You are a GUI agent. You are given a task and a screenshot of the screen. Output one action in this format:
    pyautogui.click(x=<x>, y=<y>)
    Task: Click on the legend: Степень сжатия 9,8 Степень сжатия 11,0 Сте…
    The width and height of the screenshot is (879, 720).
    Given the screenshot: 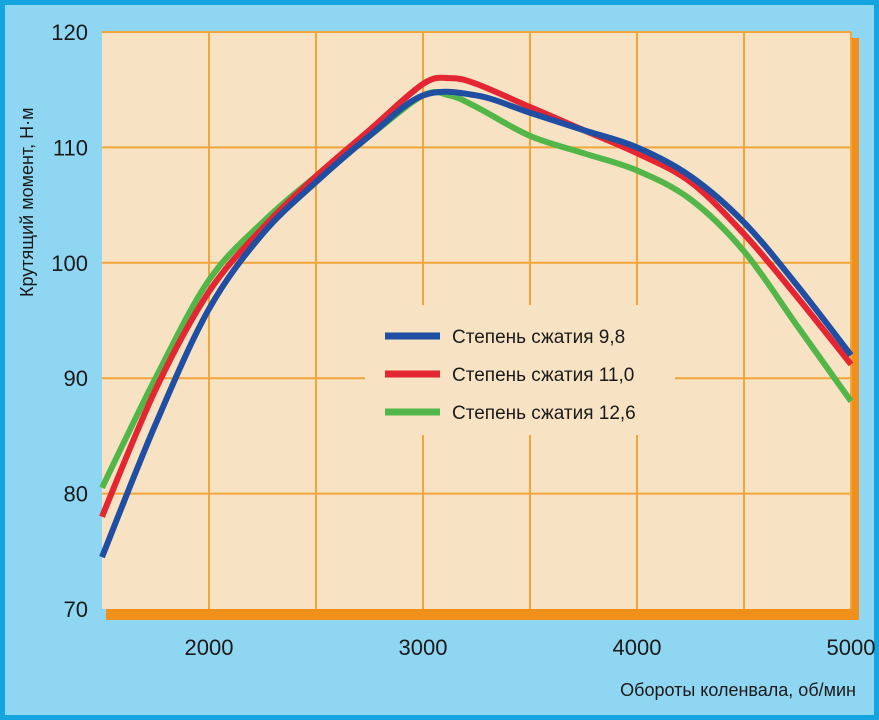 What is the action you would take?
    pyautogui.click(x=520, y=370)
    